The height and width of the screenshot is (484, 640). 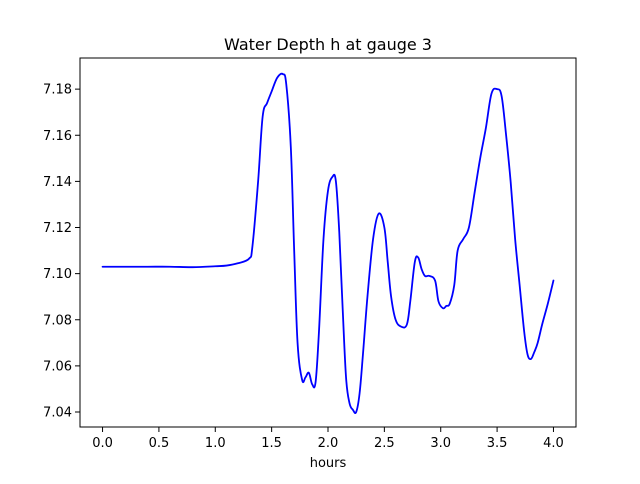 I want to click on y-tick-label: 7.06, so click(x=57, y=366).